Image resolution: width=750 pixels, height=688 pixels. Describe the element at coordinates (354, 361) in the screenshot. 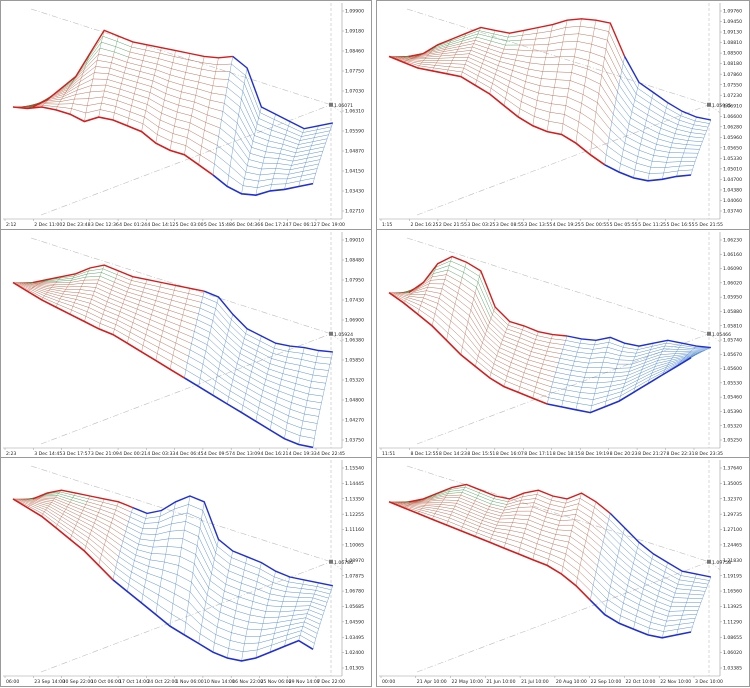

I see `y-tick-label: 1.05850` at that location.